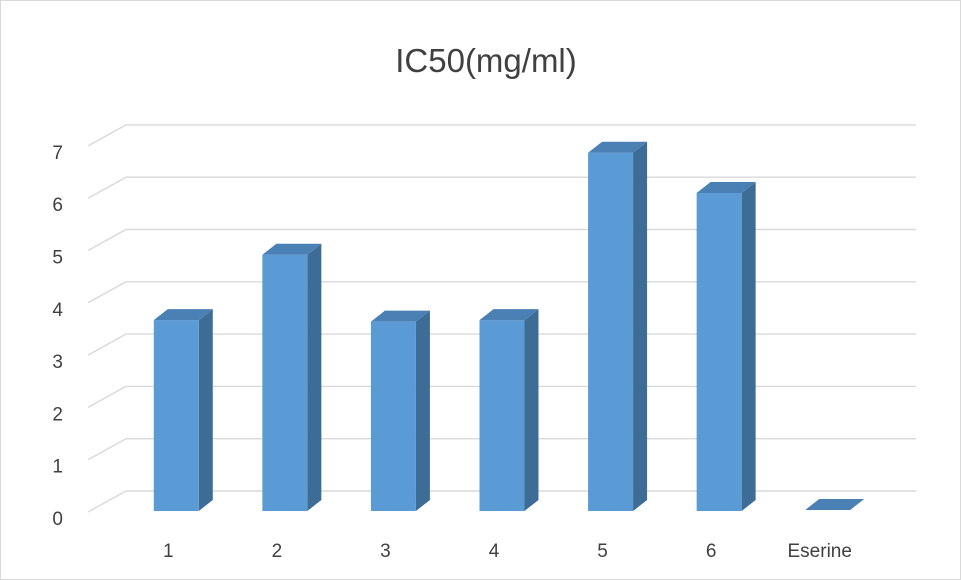 The width and height of the screenshot is (961, 580). I want to click on bar-Eserine, so click(835, 504).